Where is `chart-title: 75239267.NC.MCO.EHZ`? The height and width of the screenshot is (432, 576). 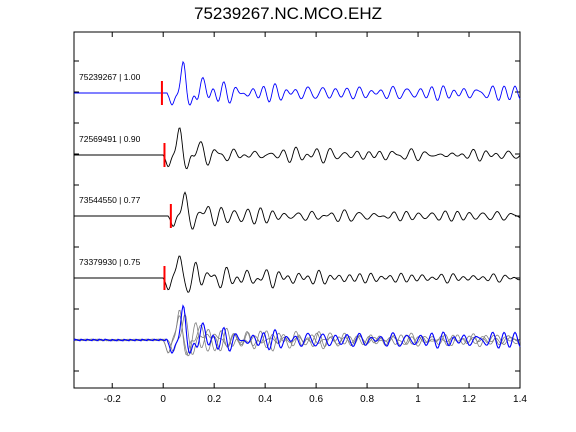
chart-title: 75239267.NC.MCO.EHZ is located at coordinates (288, 13).